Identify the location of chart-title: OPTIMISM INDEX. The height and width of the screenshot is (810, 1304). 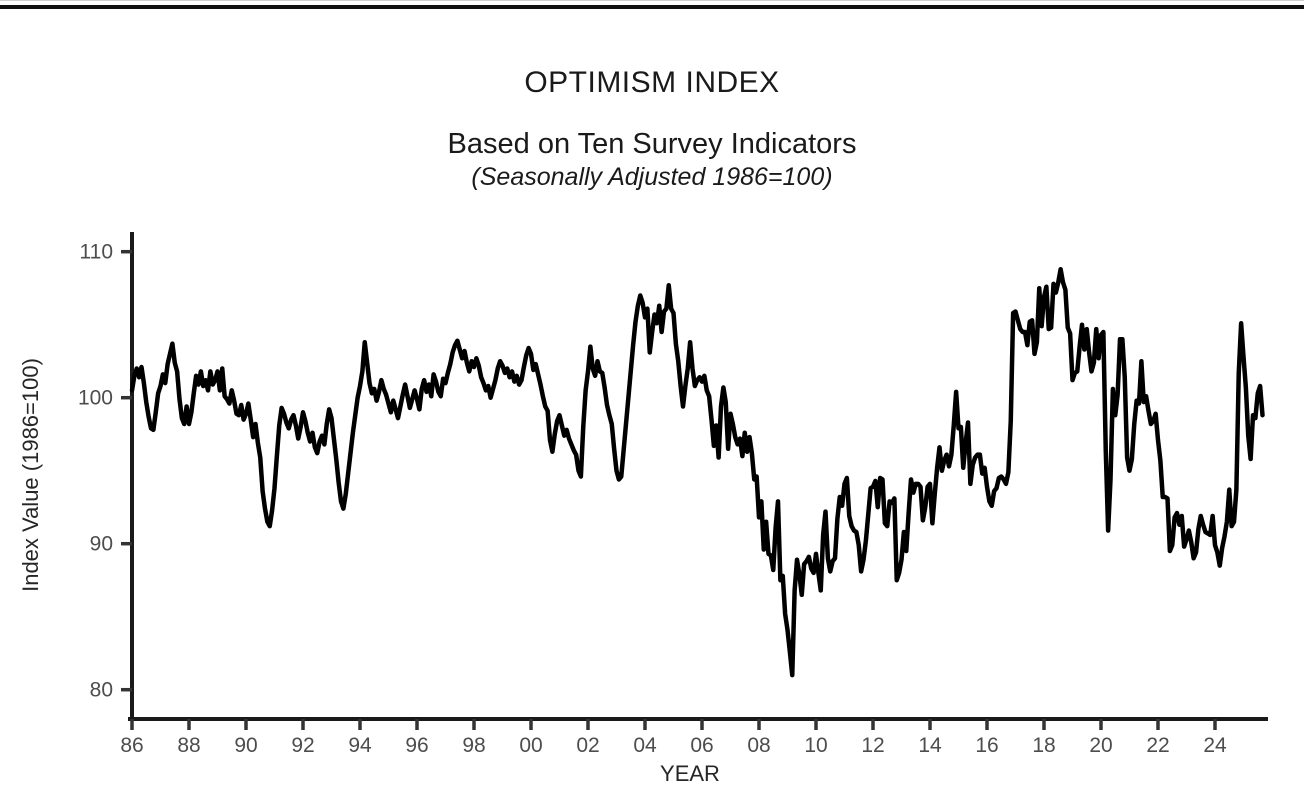
(652, 82).